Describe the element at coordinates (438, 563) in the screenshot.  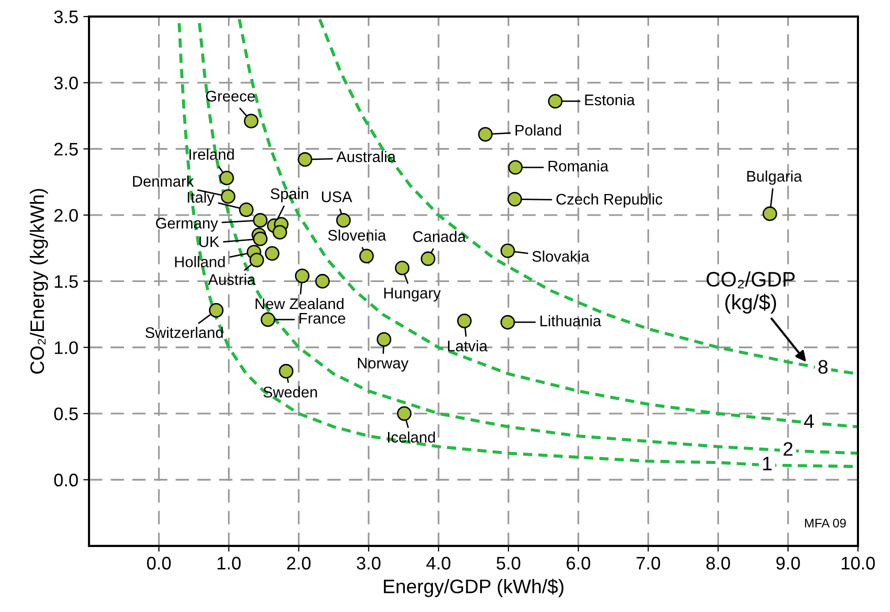
I see `x-tick-label: 4.0` at that location.